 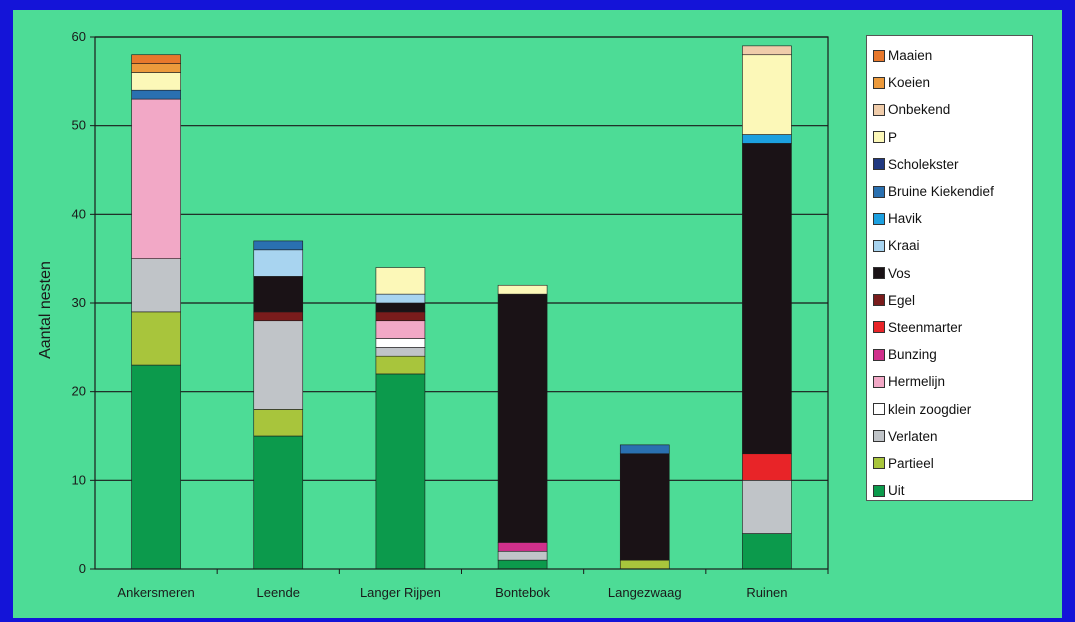 What do you see at coordinates (82, 568) in the screenshot?
I see `y-tick-label: 0` at bounding box center [82, 568].